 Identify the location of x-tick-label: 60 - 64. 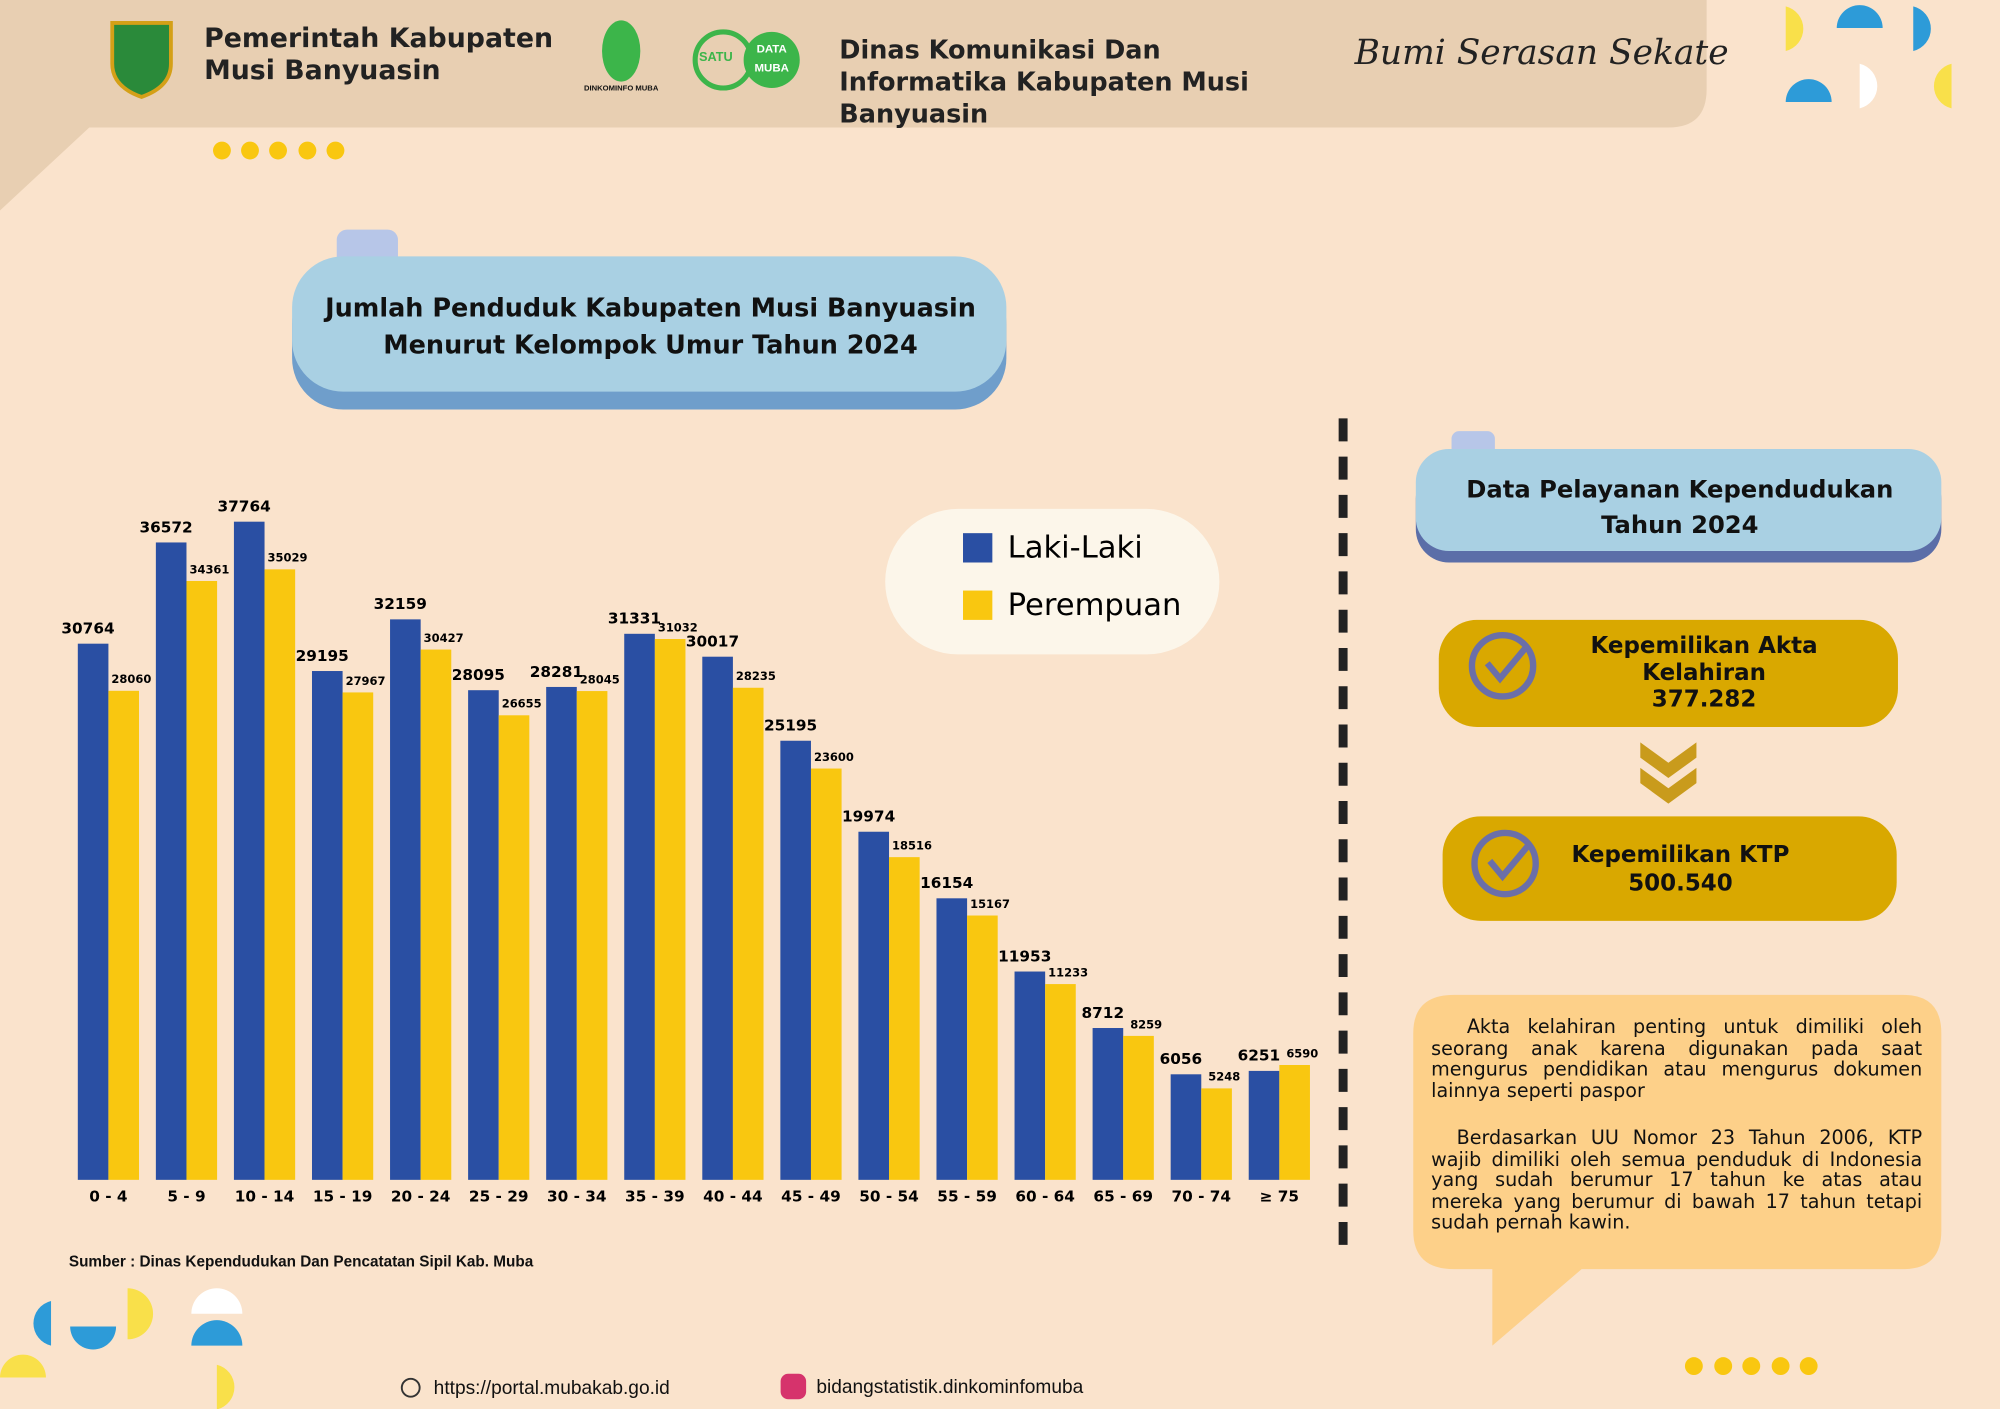
(1045, 1197).